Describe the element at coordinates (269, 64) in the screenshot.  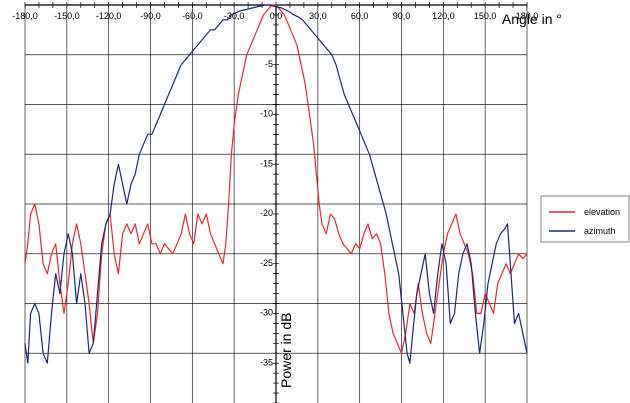
I see `y-tick-label: -5` at that location.